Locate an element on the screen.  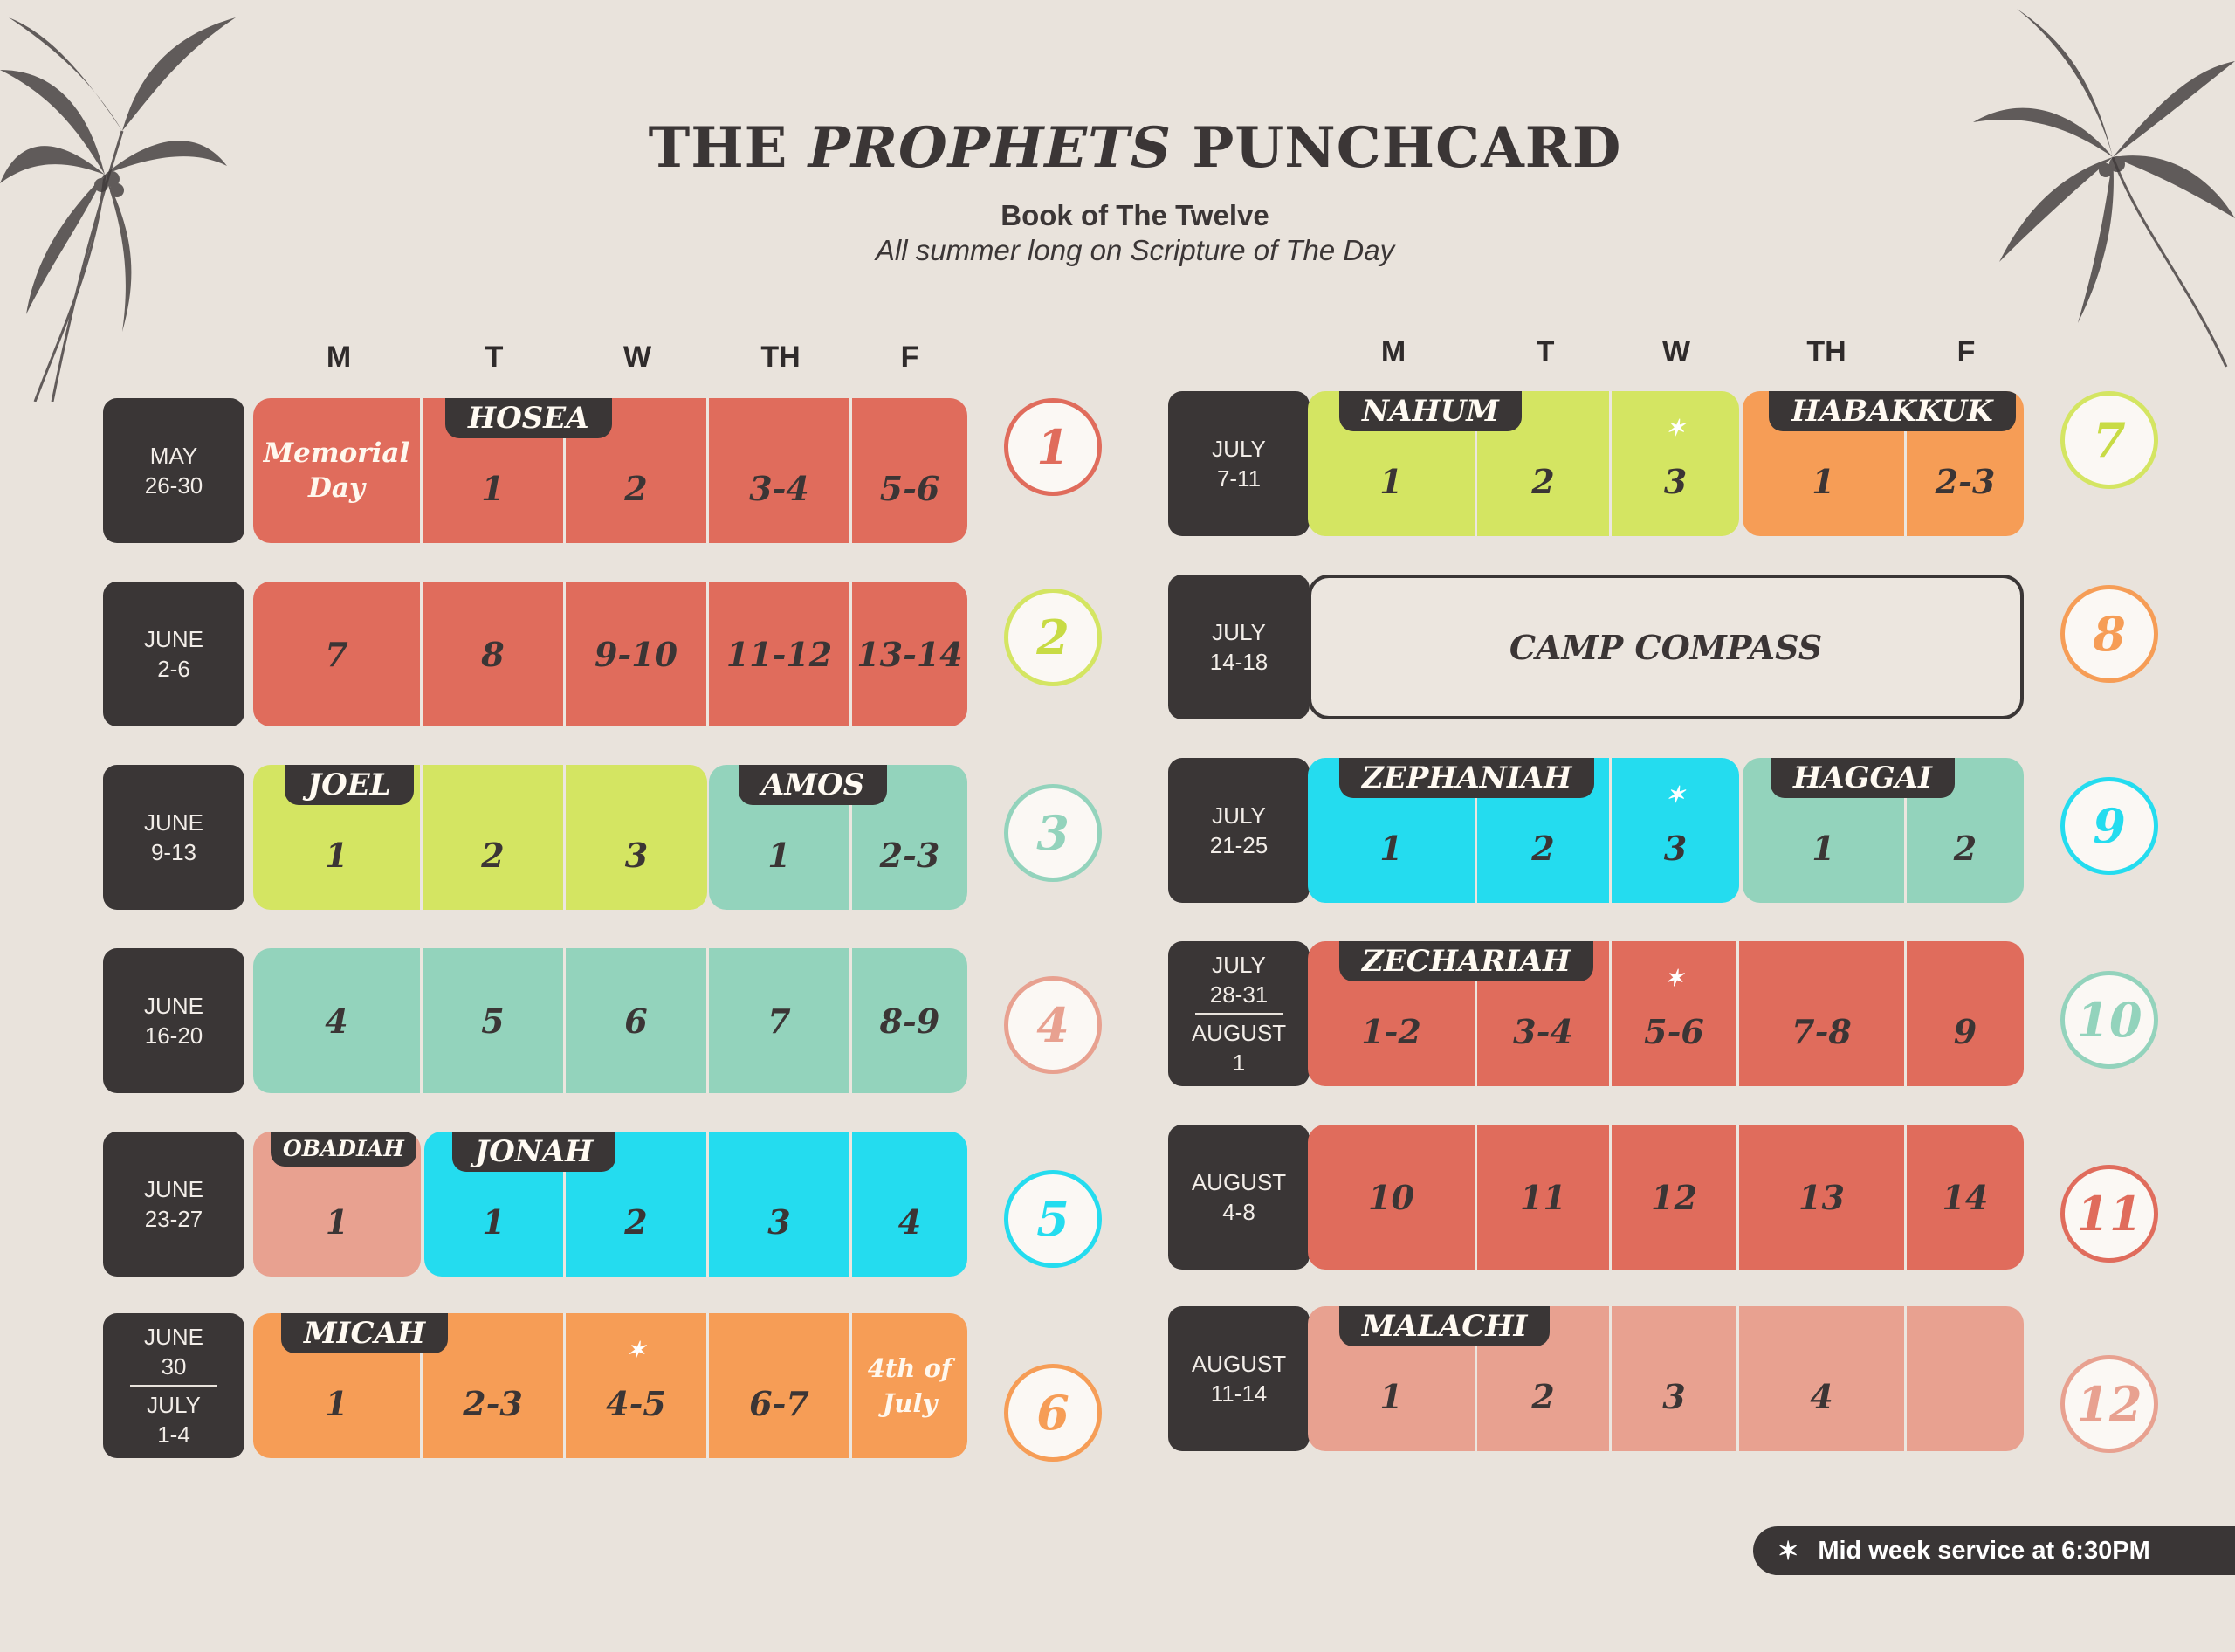
week-2-date: JUNE 2-6 is located at coordinates (173, 654).